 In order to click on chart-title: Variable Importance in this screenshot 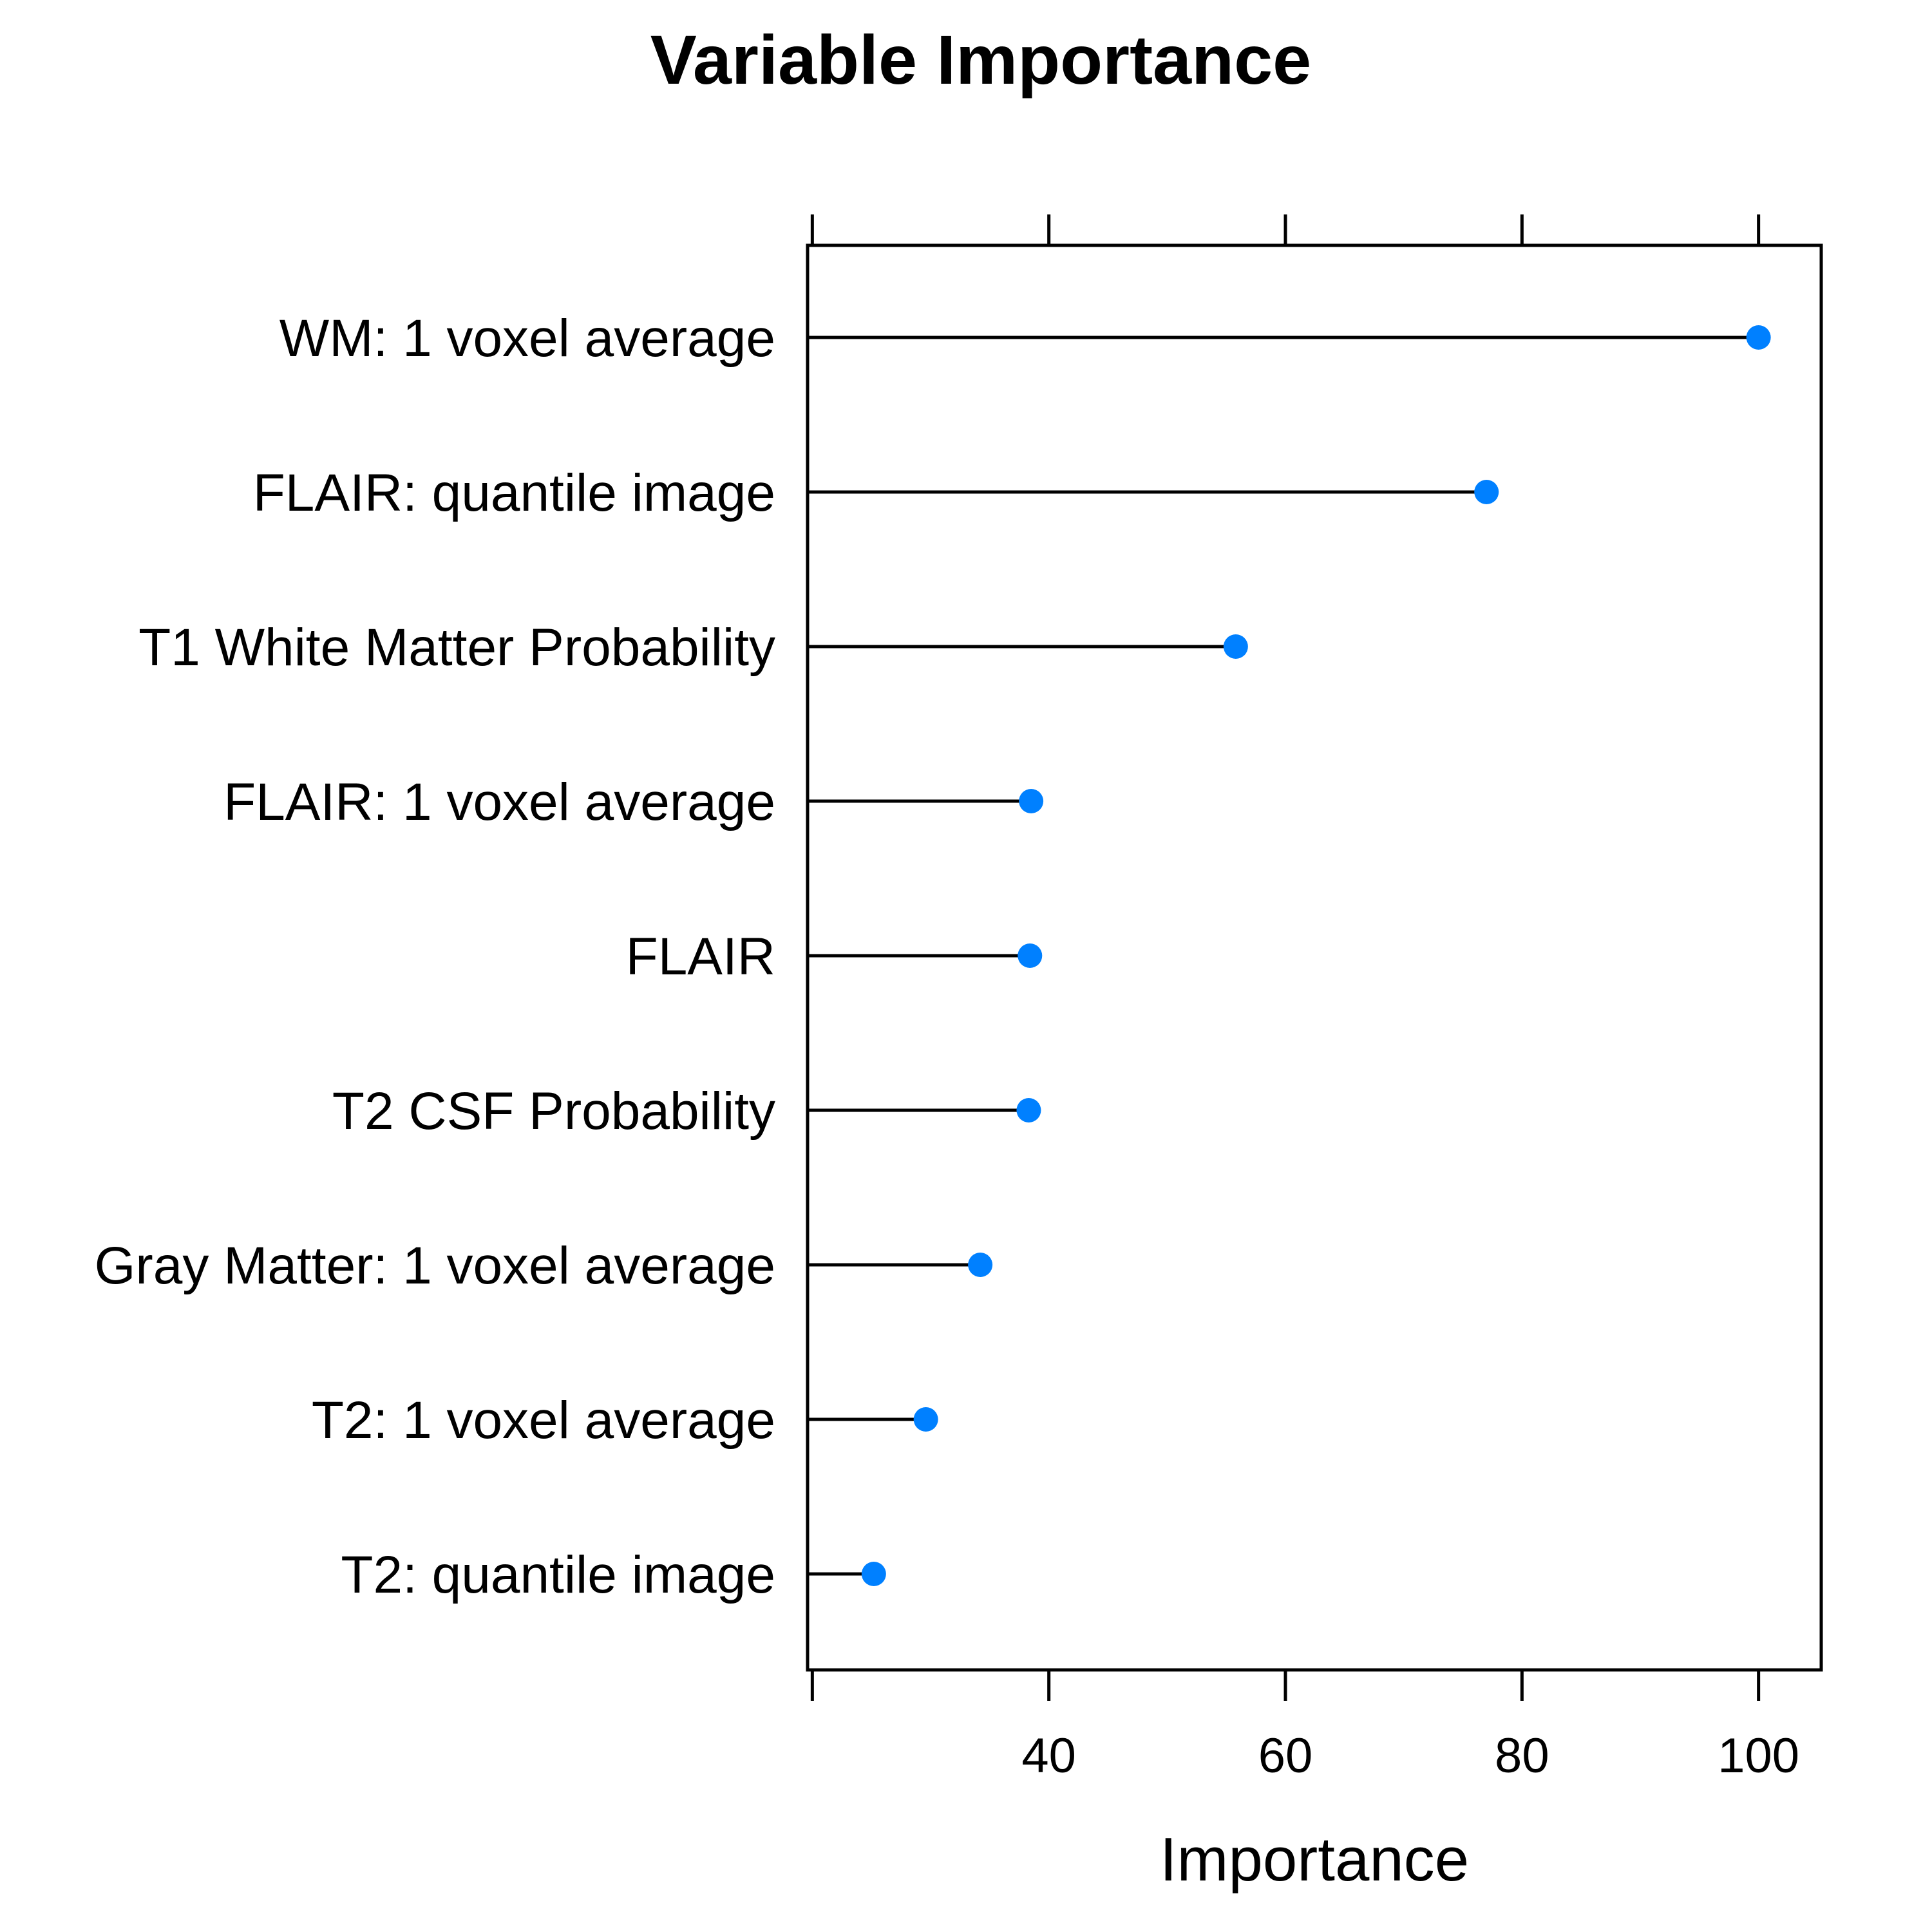, I will do `click(980, 60)`.